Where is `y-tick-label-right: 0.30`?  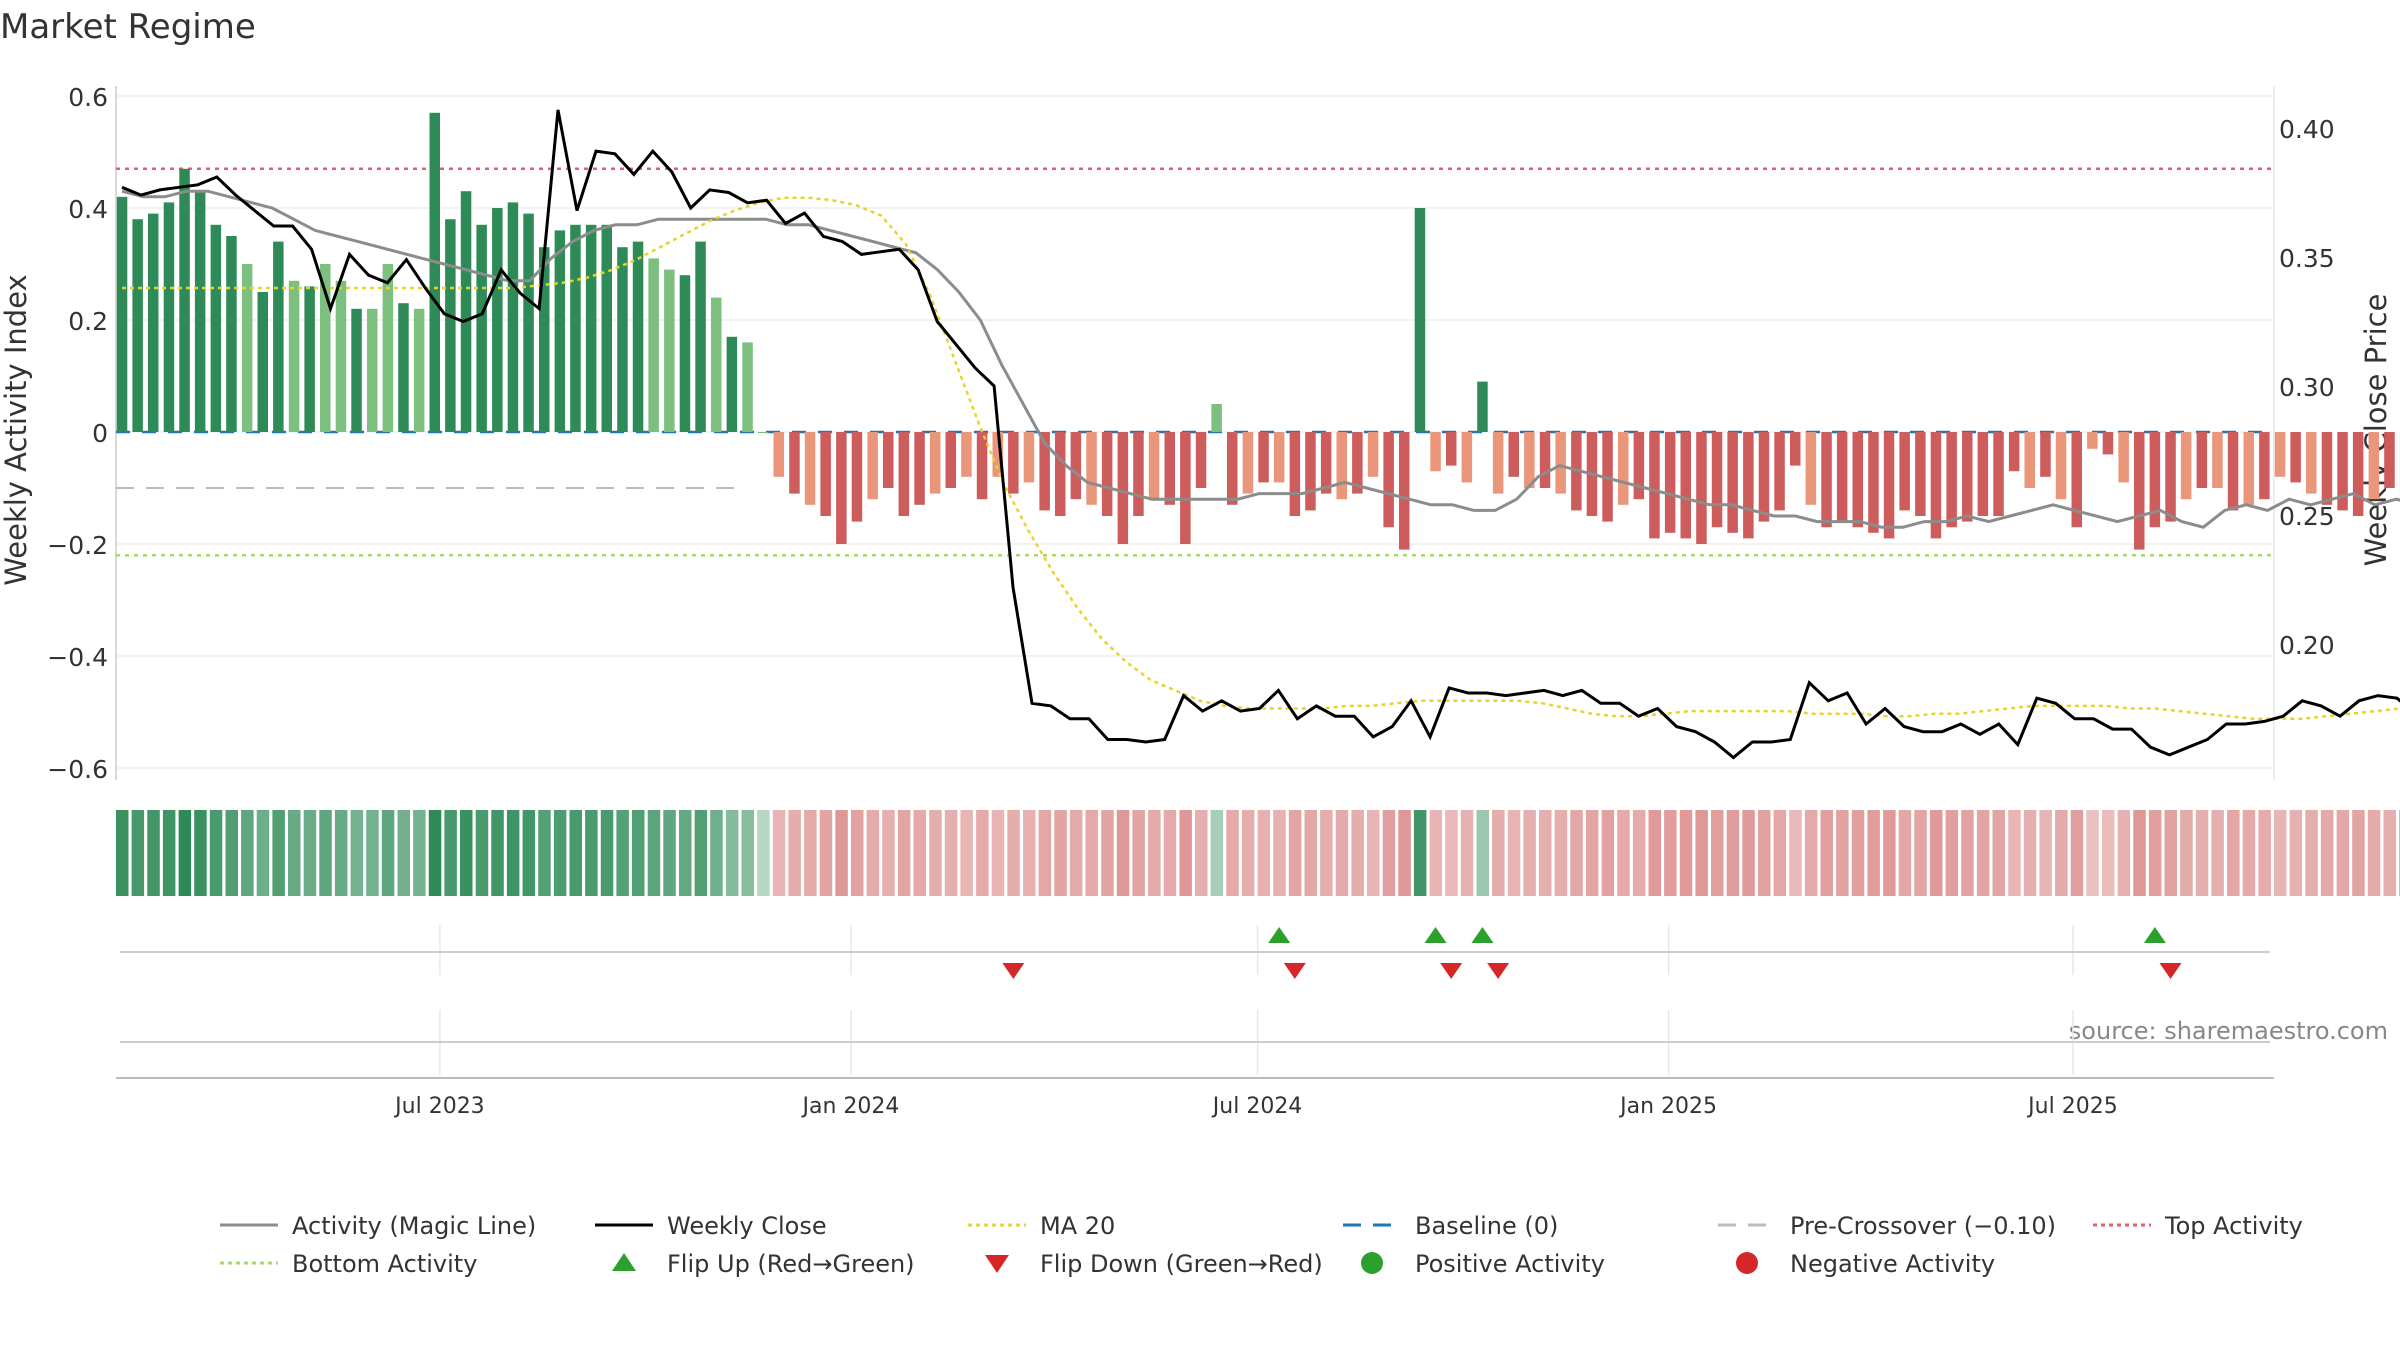 y-tick-label-right: 0.30 is located at coordinates (2307, 387).